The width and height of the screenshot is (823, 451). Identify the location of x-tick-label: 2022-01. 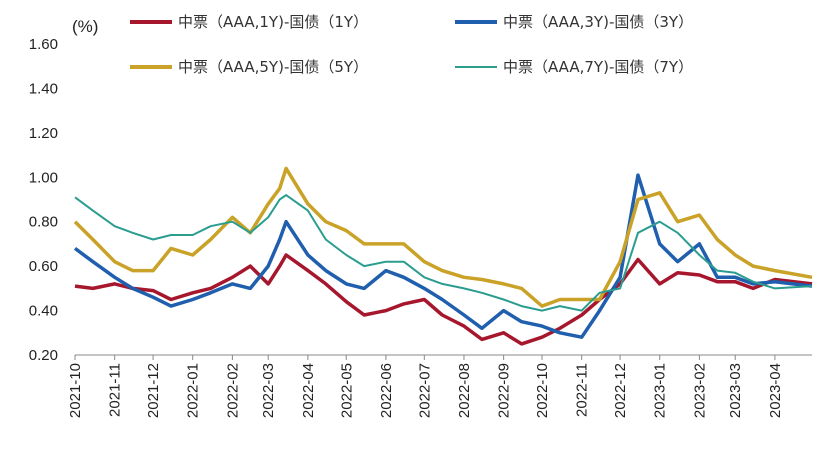
(193, 390).